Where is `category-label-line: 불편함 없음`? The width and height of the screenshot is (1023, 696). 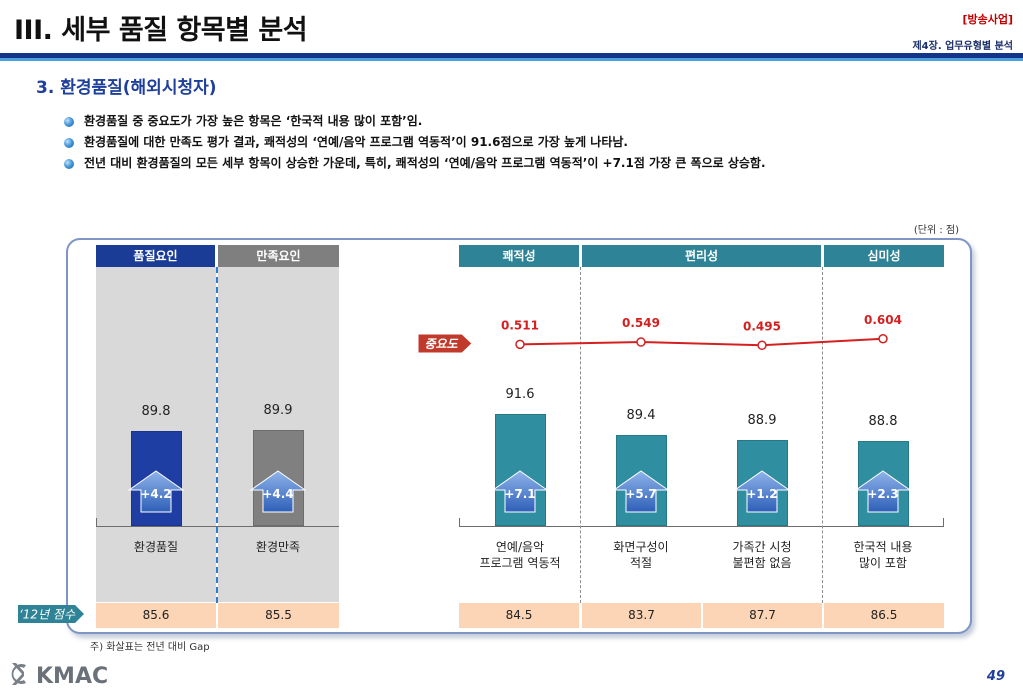
category-label-line: 불편함 없음 is located at coordinates (762, 563).